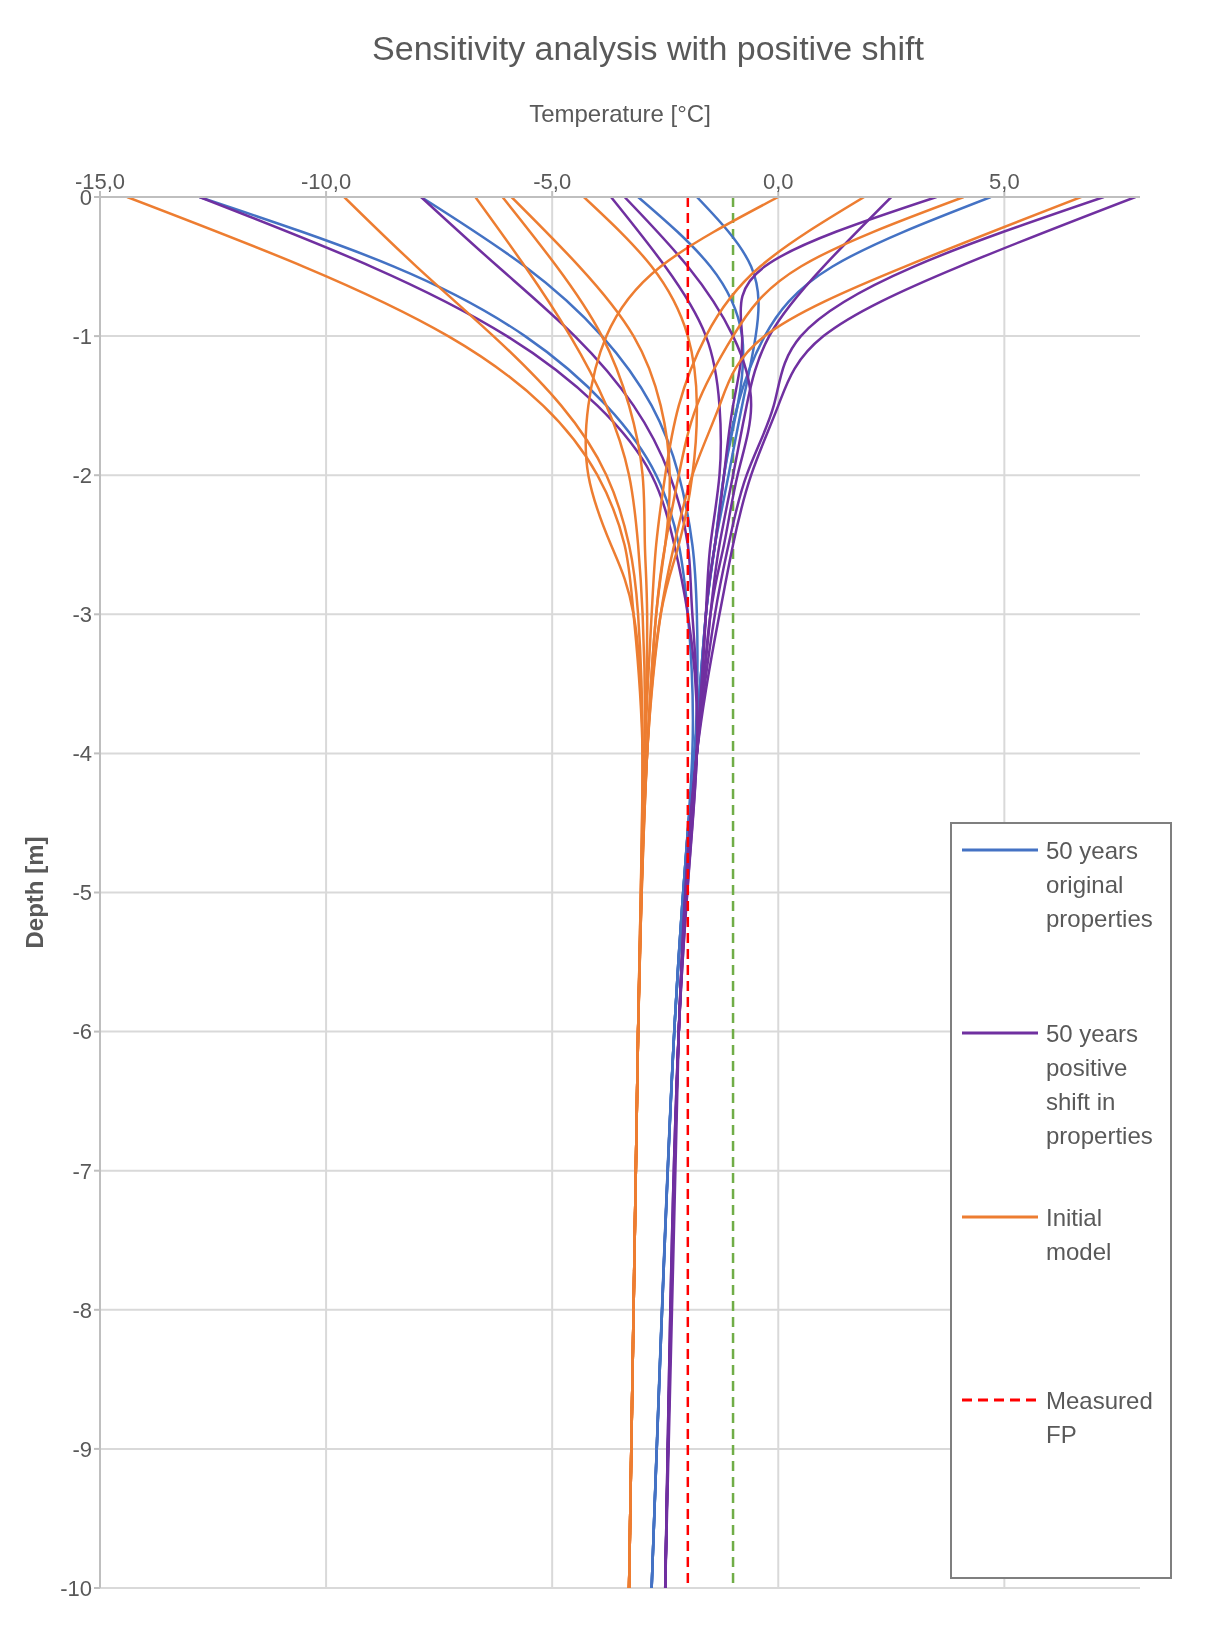 The width and height of the screenshot is (1205, 1625). What do you see at coordinates (1079, 1234) in the screenshot?
I see `legend-label: Initial model` at bounding box center [1079, 1234].